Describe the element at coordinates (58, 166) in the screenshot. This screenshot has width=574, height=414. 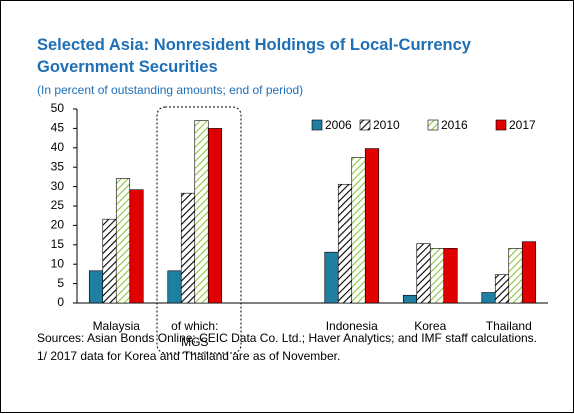
I see `y-tick-label: 35` at that location.